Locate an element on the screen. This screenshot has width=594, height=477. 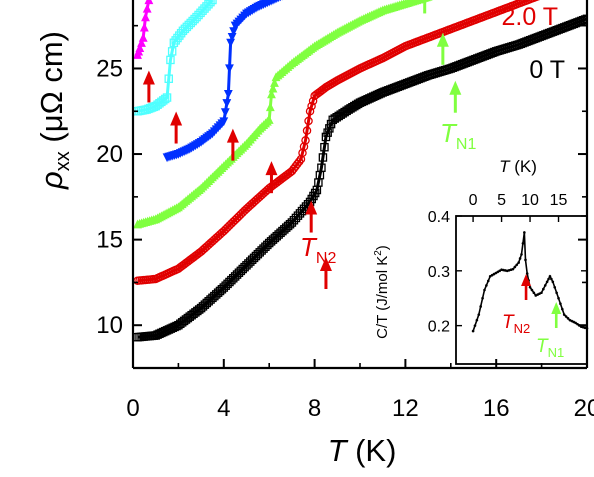
label-TN1-main: TN1 is located at coordinates (458, 135).